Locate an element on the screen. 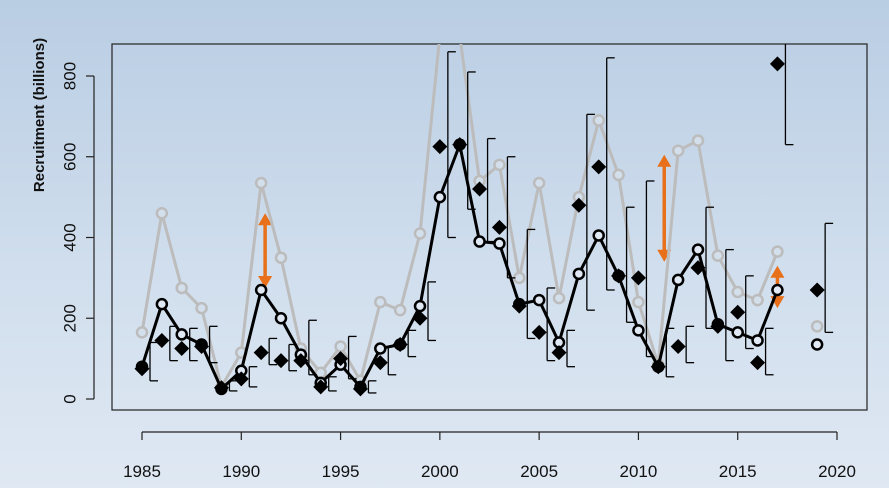 This screenshot has height=488, width=889. grey-point-2019 is located at coordinates (817, 326).